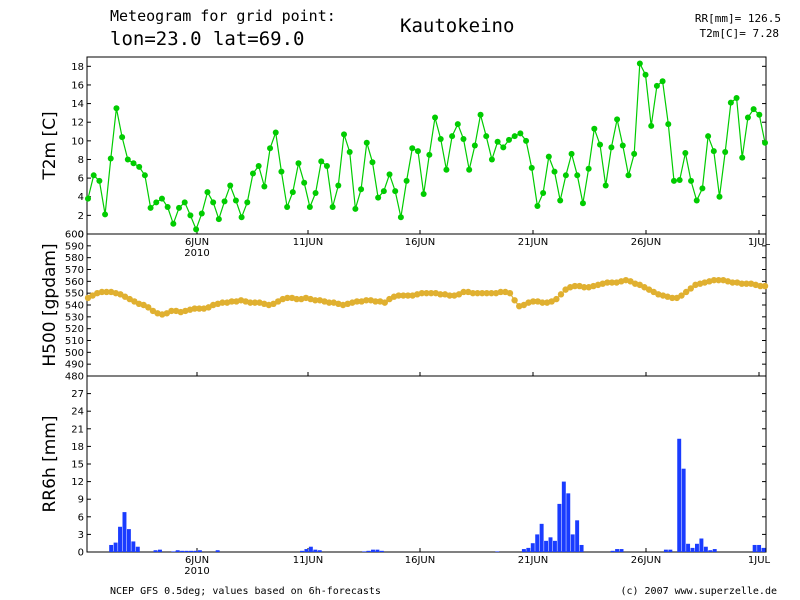 Image resolution: width=800 pixels, height=600 pixels. What do you see at coordinates (308, 242) in the screenshot?
I see `t2m-xtick-label: 11JUN` at bounding box center [308, 242].